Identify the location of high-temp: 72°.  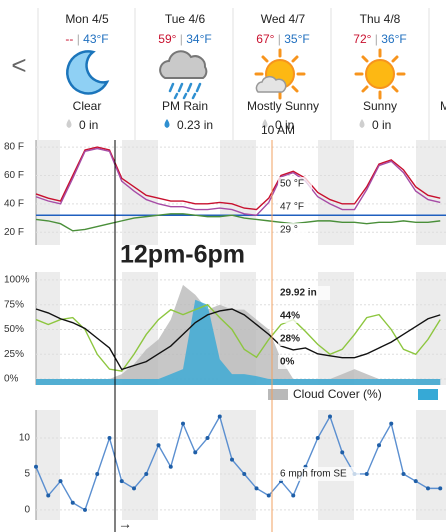
(362, 39).